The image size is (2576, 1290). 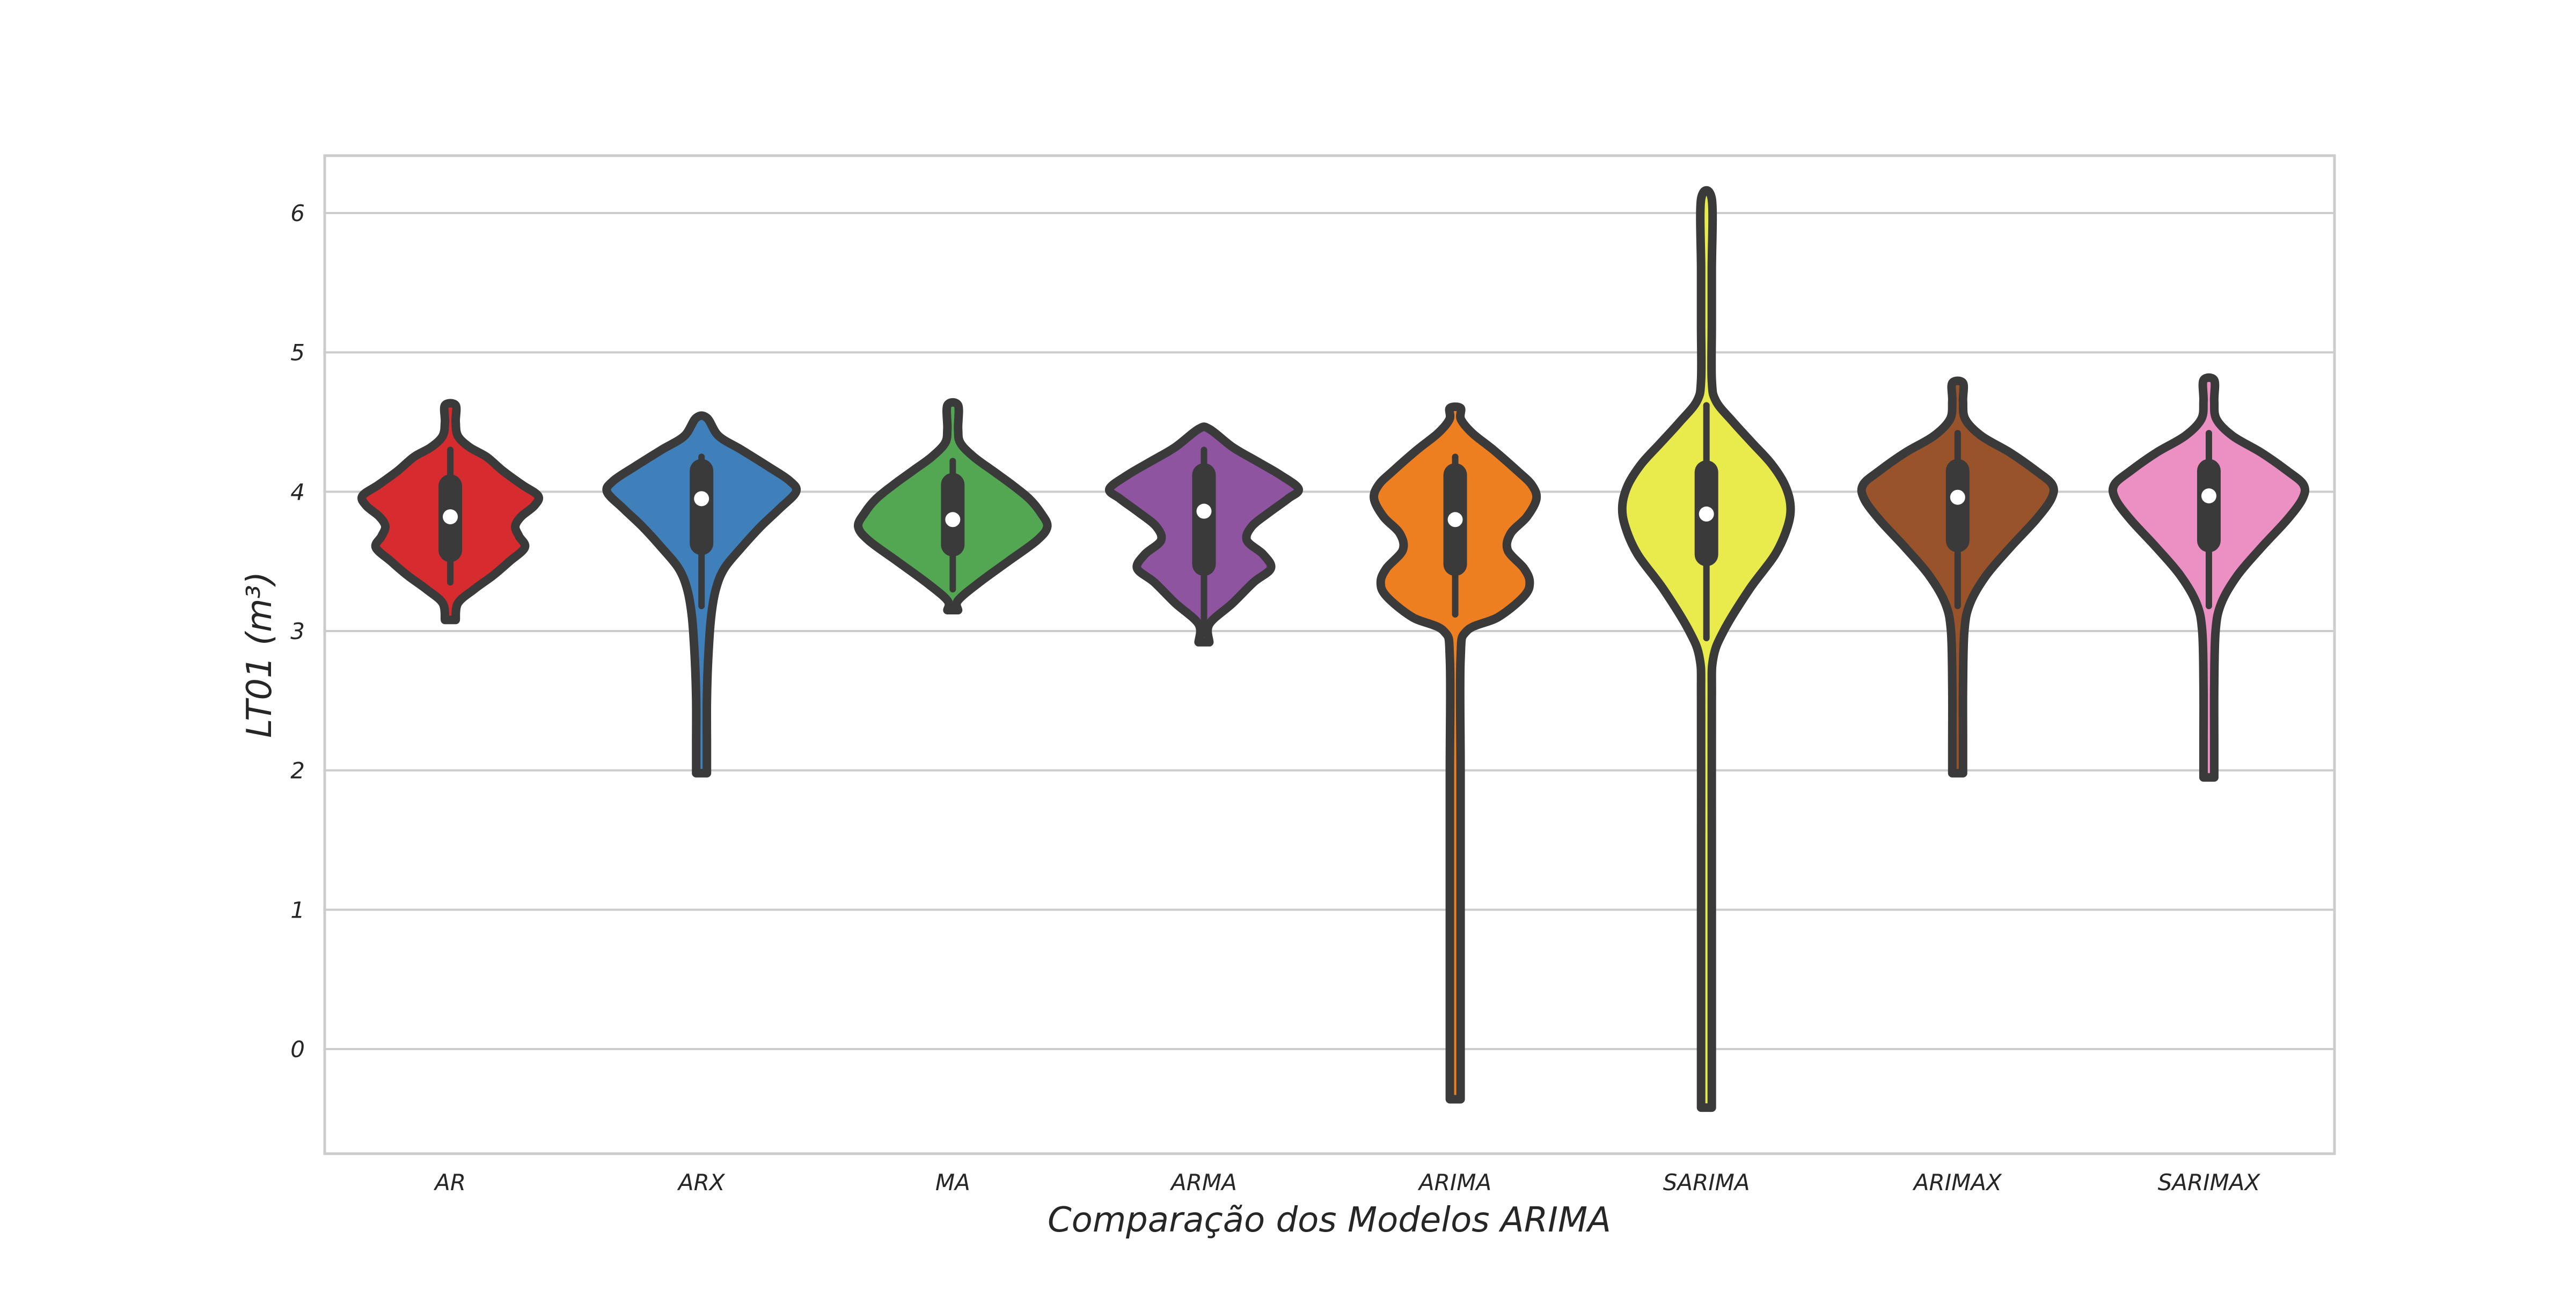 What do you see at coordinates (2209, 1182) in the screenshot?
I see `x-tick-label: SARIMAX` at bounding box center [2209, 1182].